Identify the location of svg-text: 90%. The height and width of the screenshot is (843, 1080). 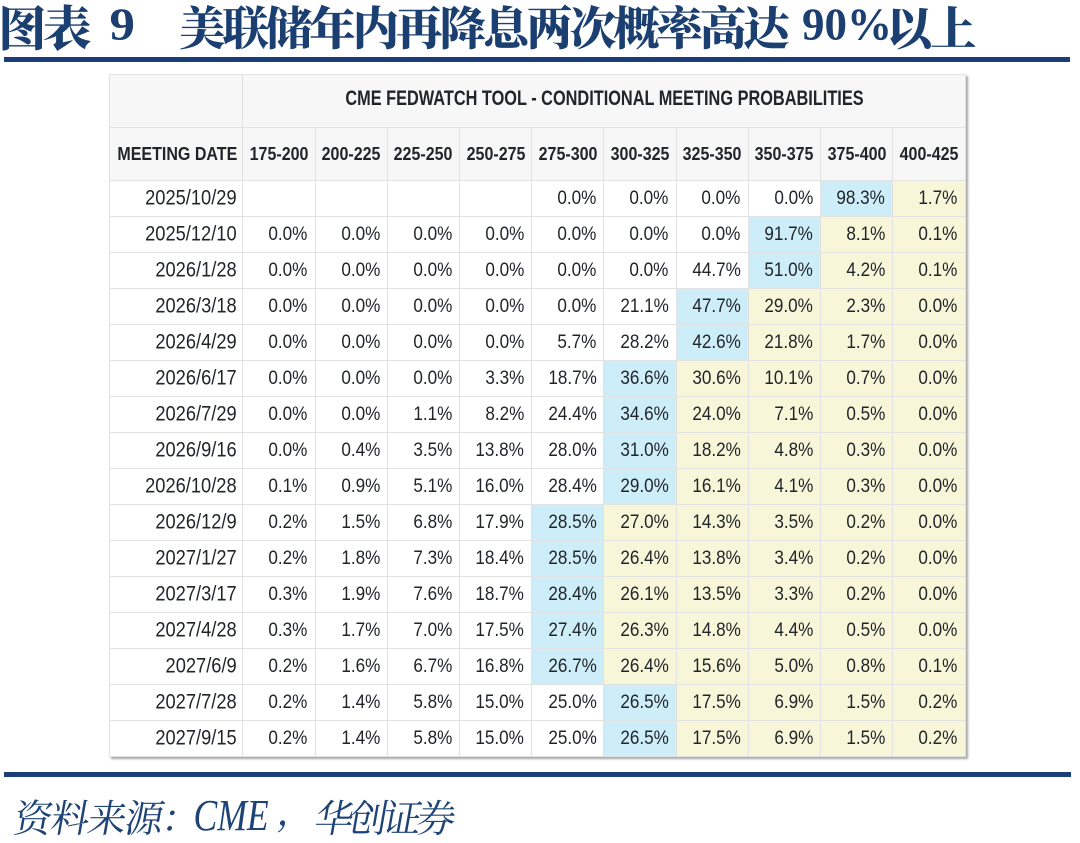
(847, 25).